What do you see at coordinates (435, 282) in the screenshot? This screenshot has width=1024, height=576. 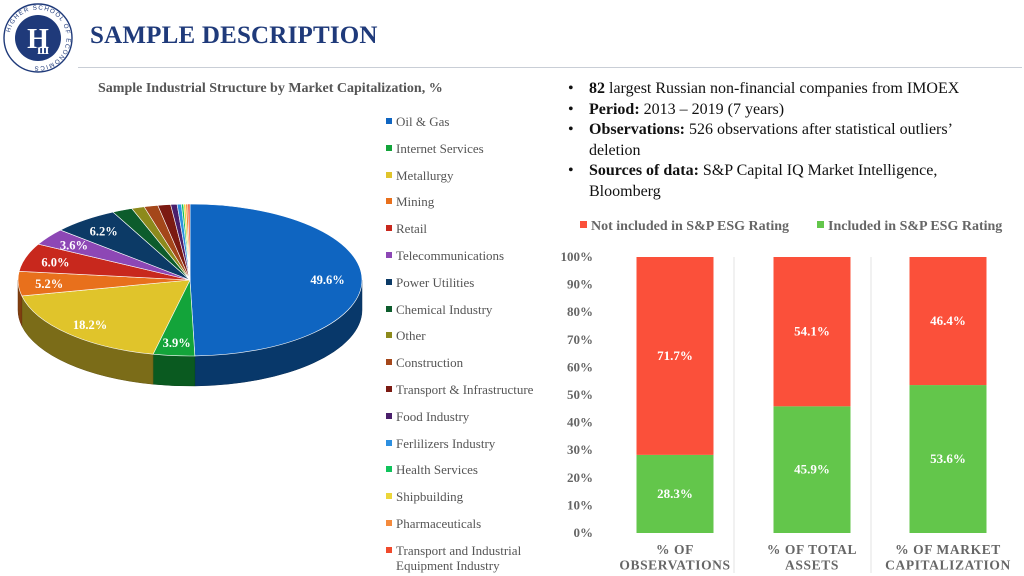 I see `legend-label: Power Utilities` at bounding box center [435, 282].